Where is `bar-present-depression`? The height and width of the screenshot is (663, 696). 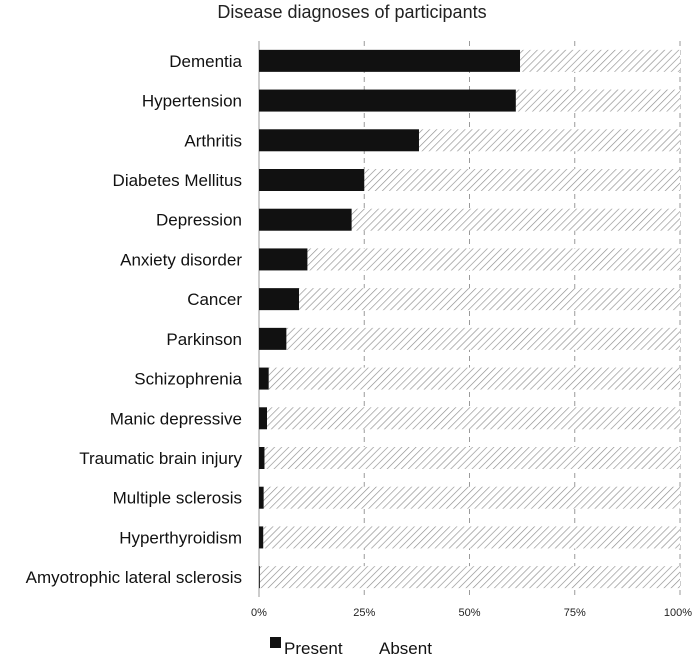
bar-present-depression is located at coordinates (305, 219).